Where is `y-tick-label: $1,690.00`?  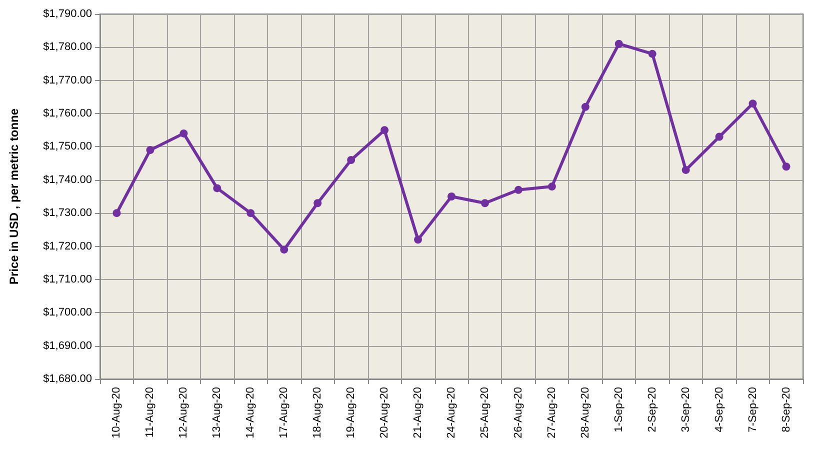
y-tick-label: $1,690.00 is located at coordinates (67, 346).